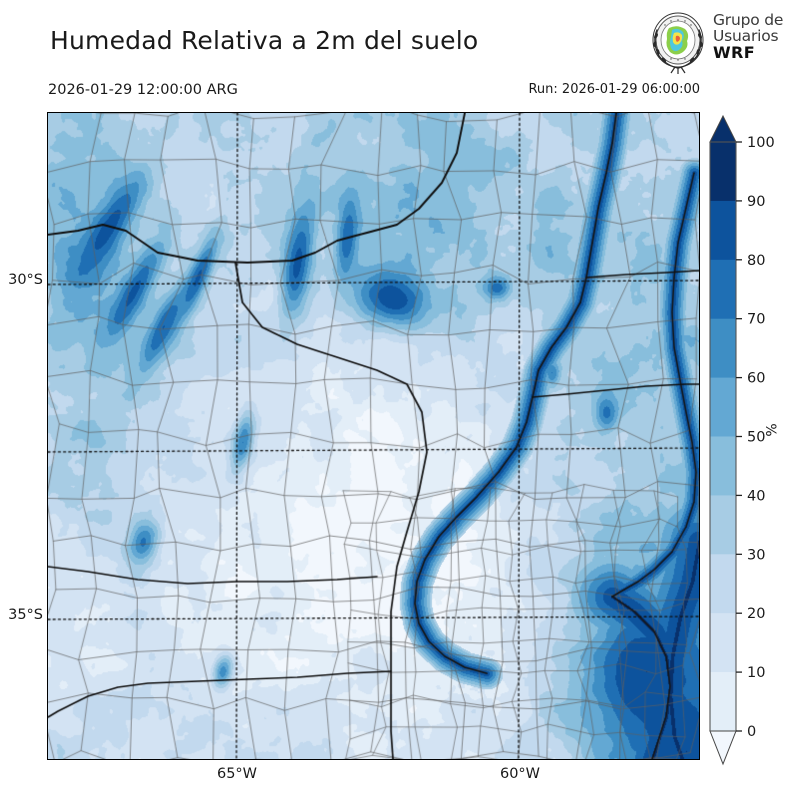 This screenshot has height=800, width=800. What do you see at coordinates (264, 40) in the screenshot?
I see `page-title: Humedad Relativa a 2m del suelo` at bounding box center [264, 40].